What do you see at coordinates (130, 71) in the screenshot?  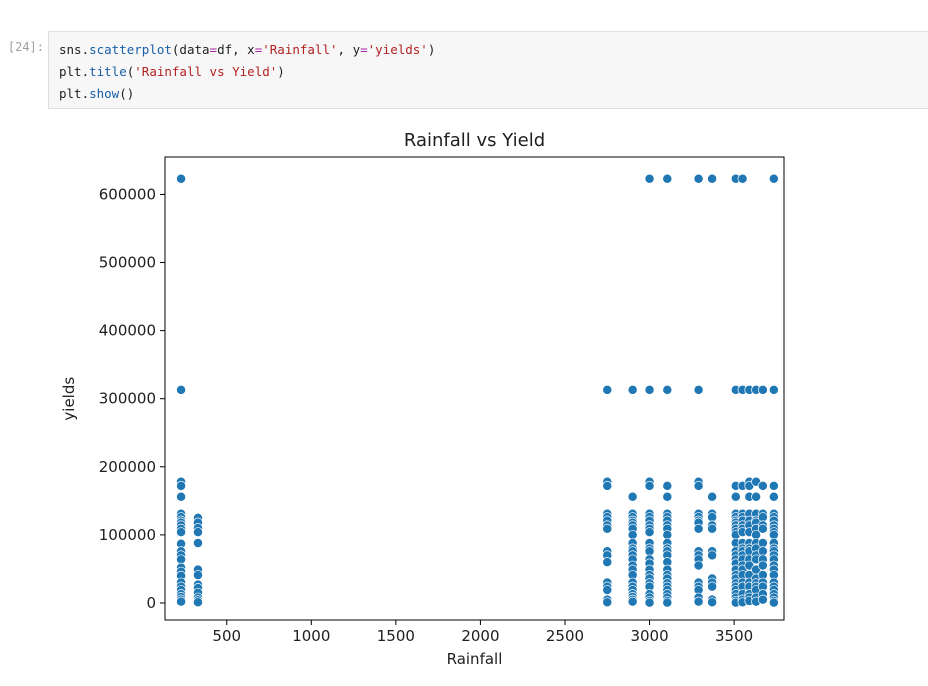 I see `code-token: (` at bounding box center [130, 71].